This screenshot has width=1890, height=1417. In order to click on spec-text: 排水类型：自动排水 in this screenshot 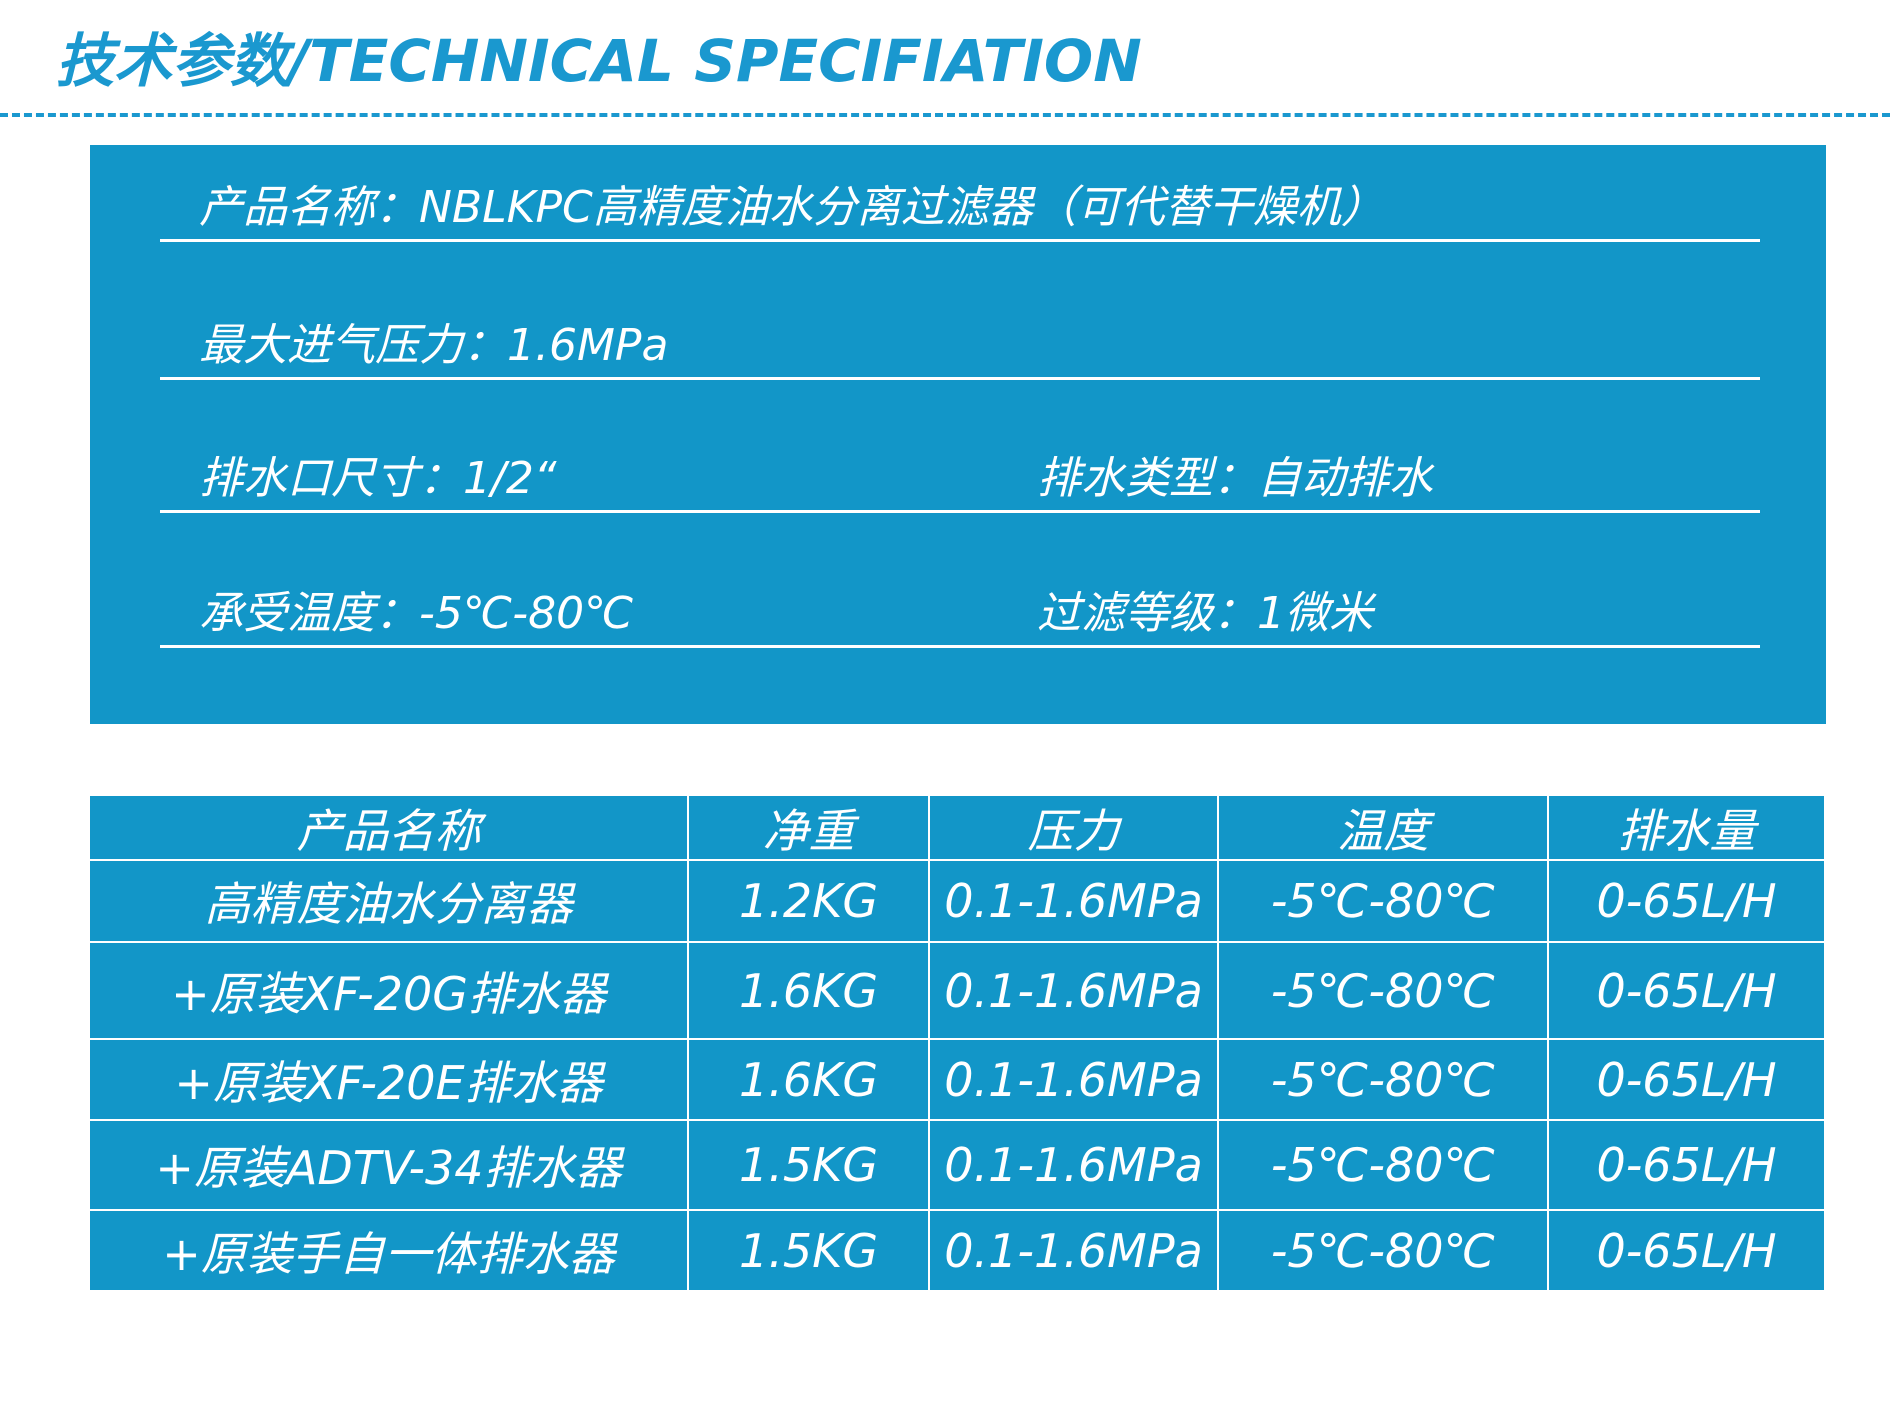, I will do `click(1235, 478)`.